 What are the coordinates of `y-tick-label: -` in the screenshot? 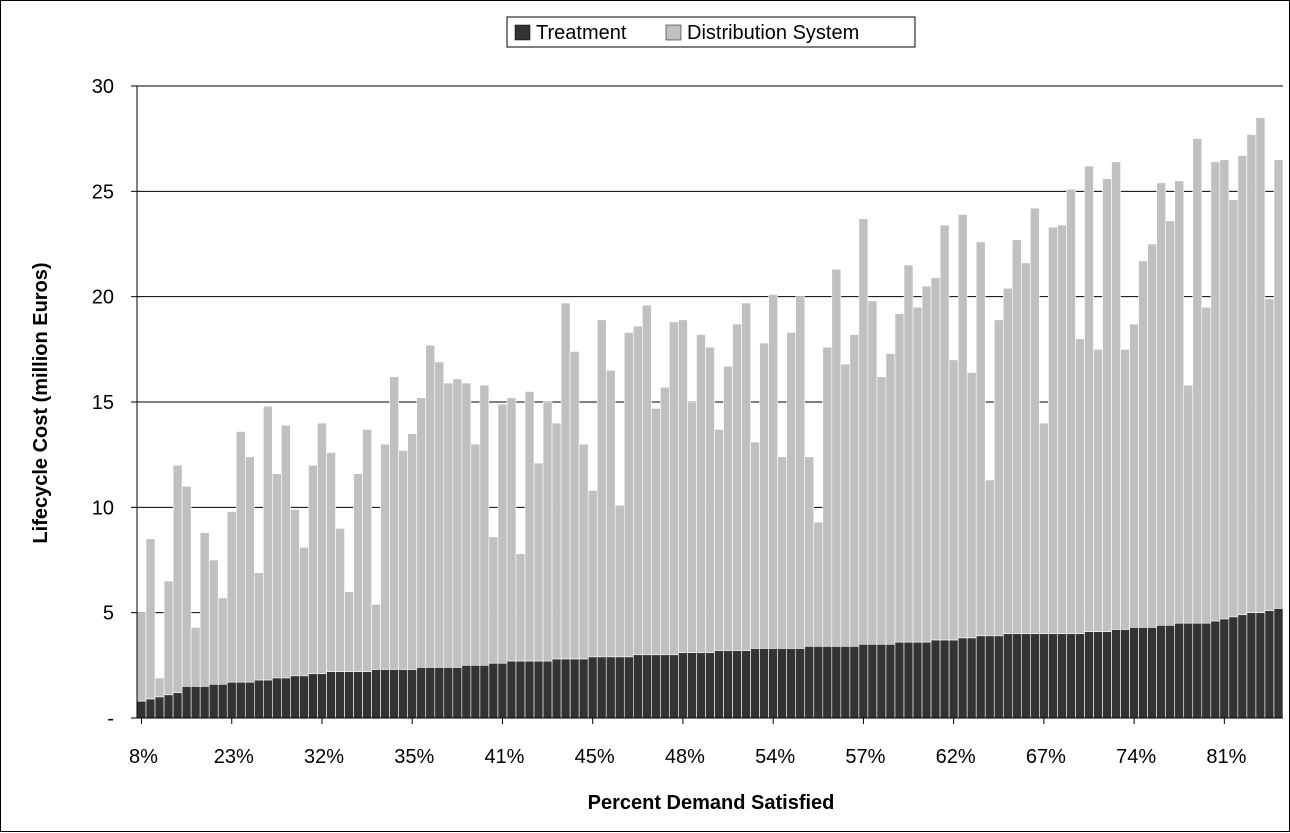 It's located at (110, 719).